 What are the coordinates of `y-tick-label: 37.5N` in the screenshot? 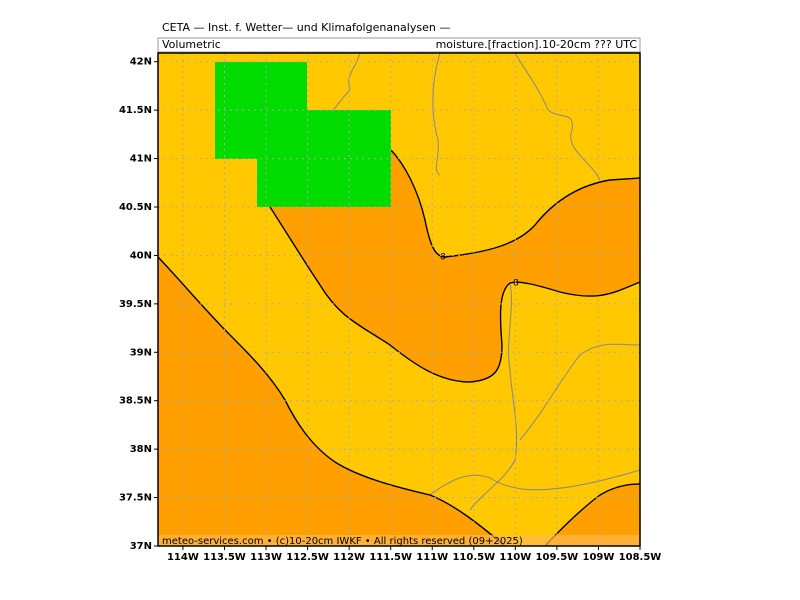 It's located at (135, 498).